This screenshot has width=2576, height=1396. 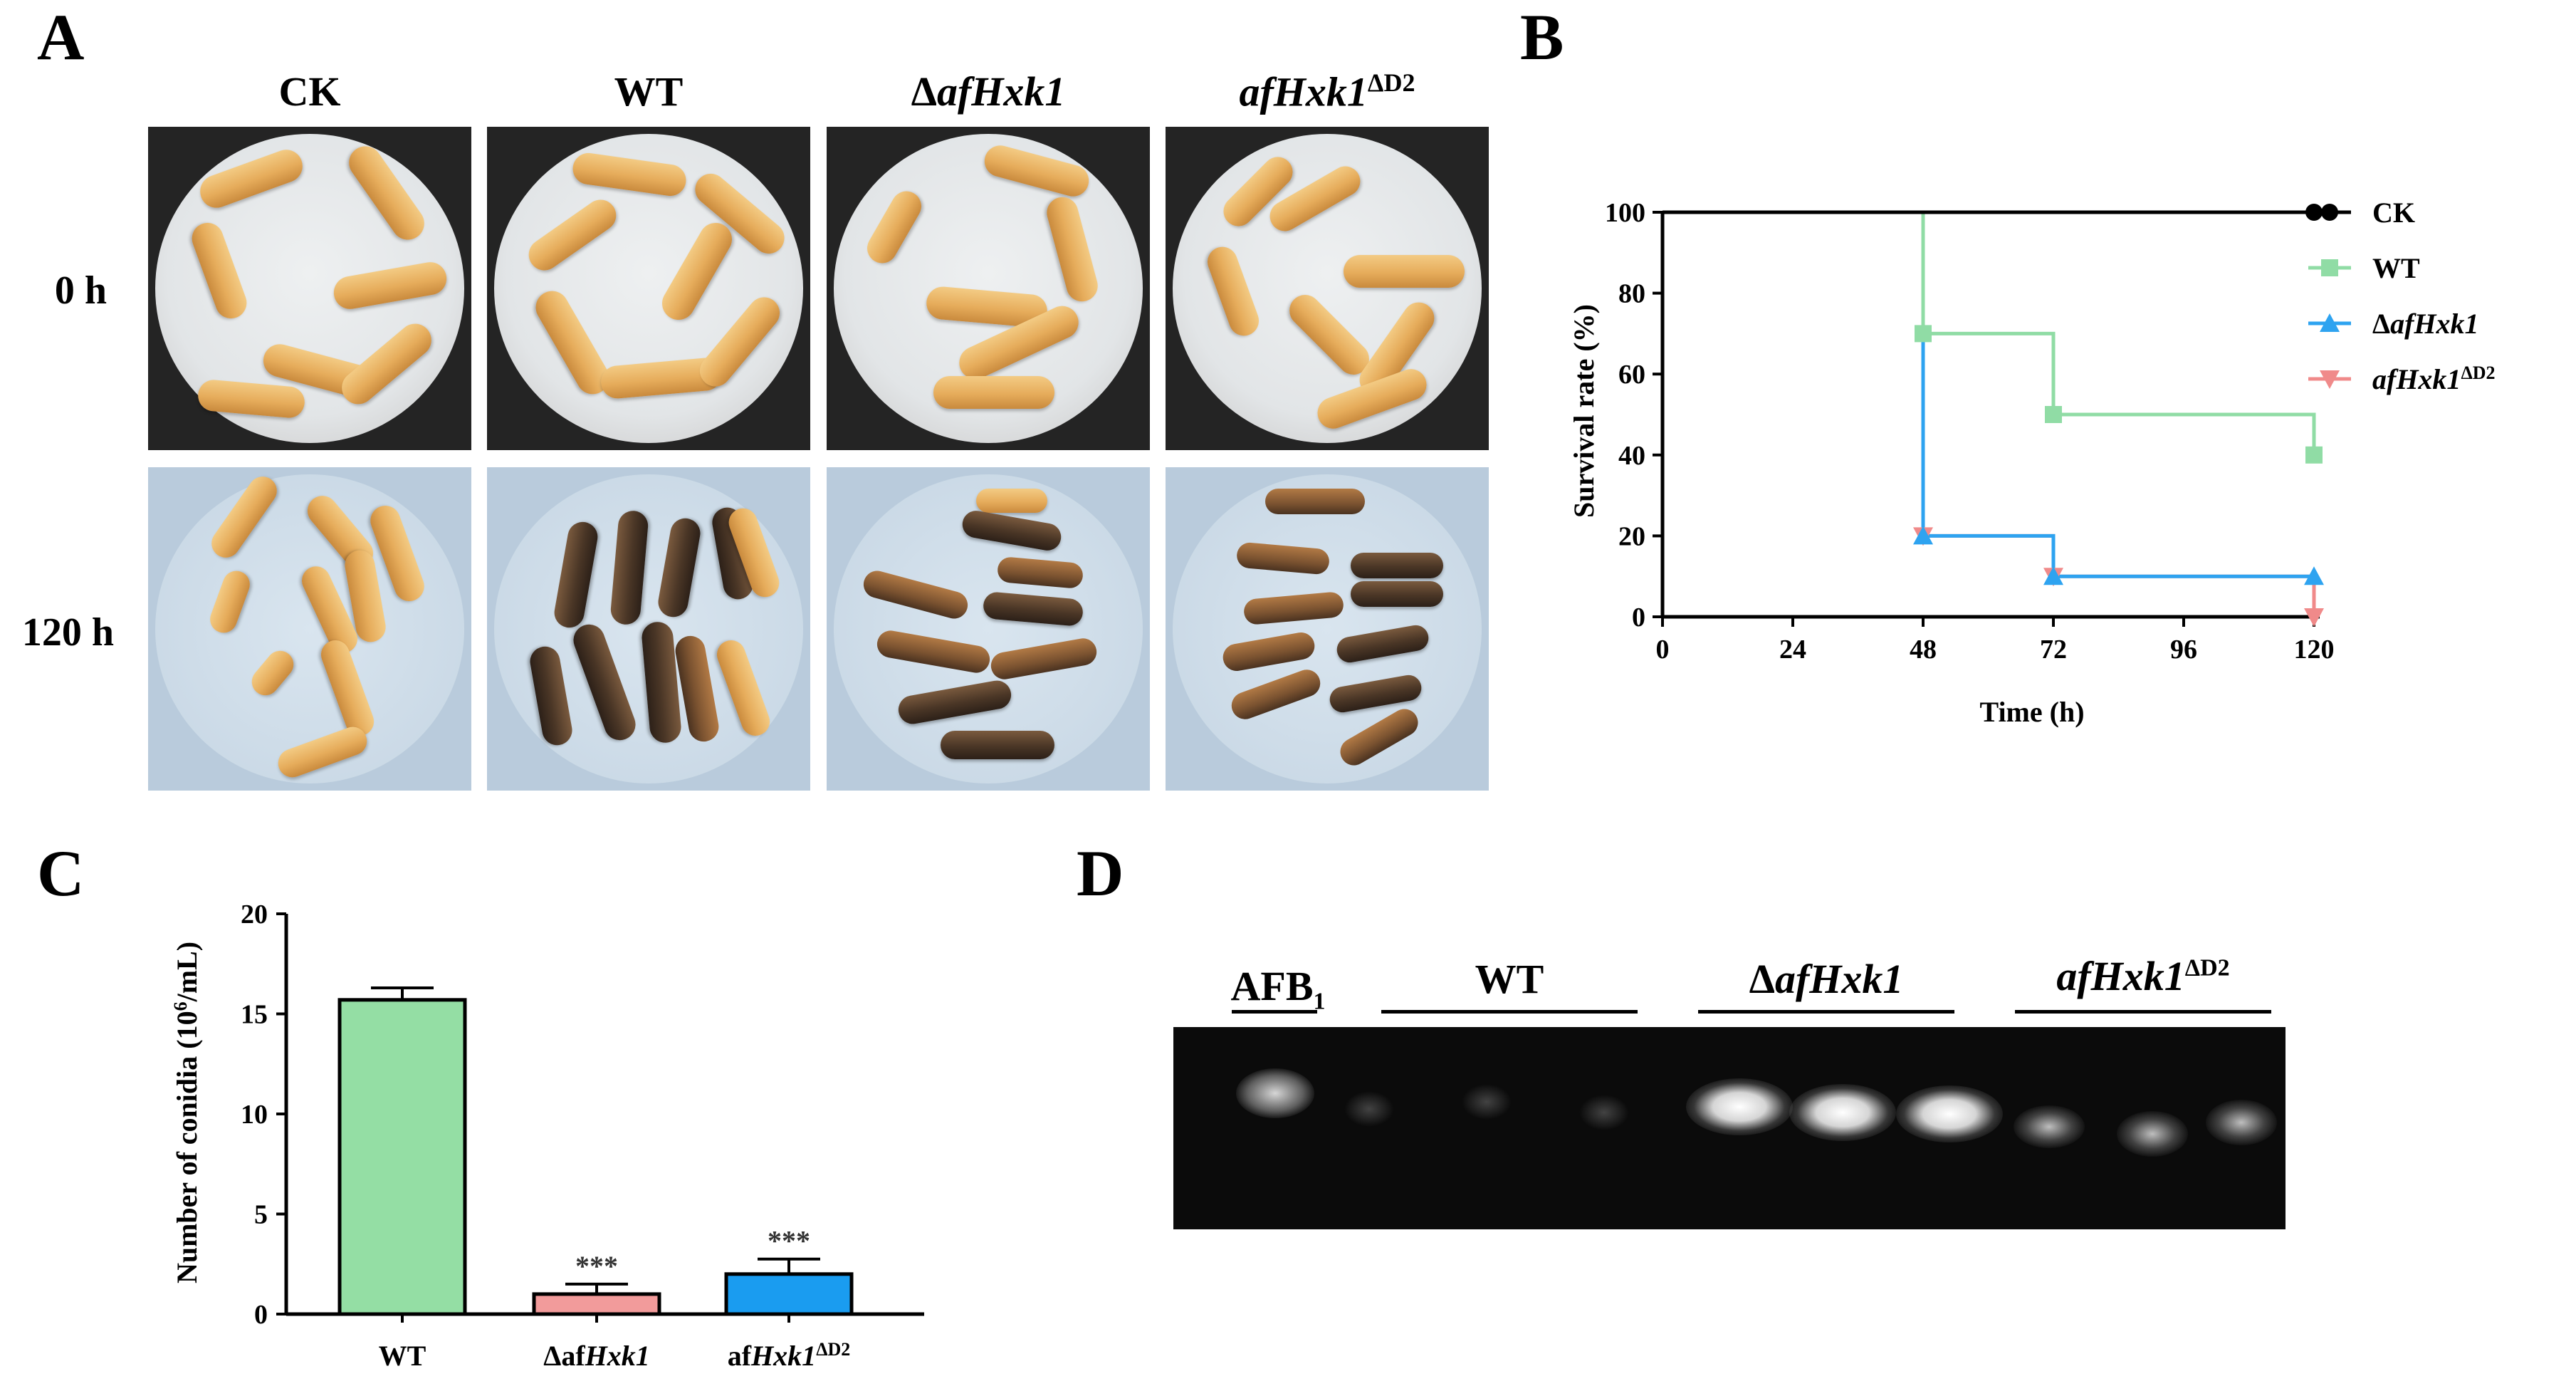 What do you see at coordinates (1275, 1093) in the screenshot?
I see `band-afb1` at bounding box center [1275, 1093].